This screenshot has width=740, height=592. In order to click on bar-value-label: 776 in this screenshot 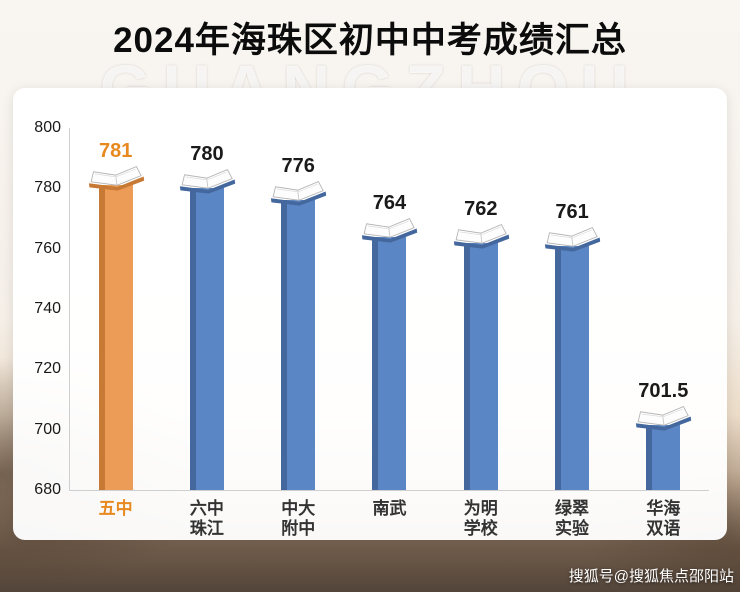, I will do `click(298, 166)`.